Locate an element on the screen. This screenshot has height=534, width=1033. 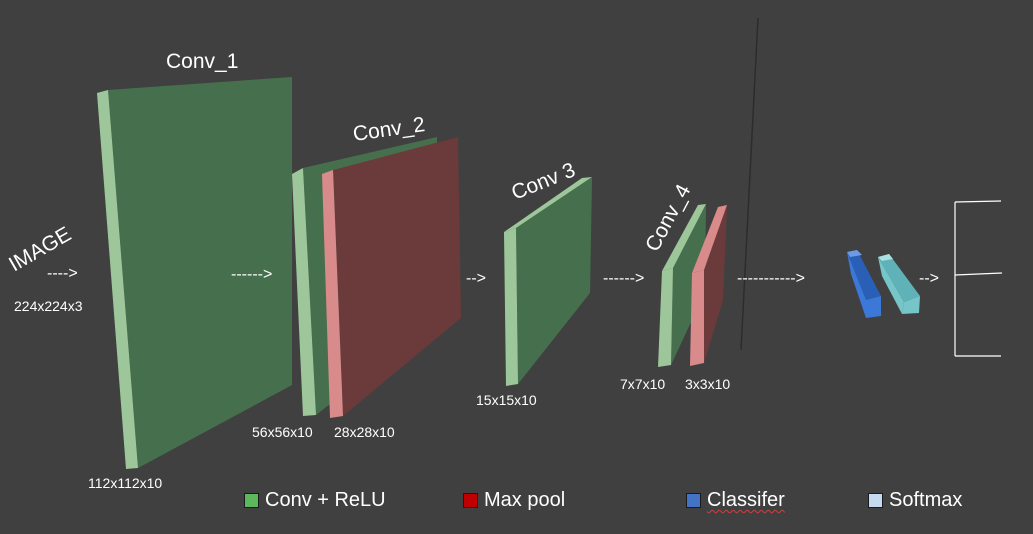
conv3-edge is located at coordinates (511, 307).